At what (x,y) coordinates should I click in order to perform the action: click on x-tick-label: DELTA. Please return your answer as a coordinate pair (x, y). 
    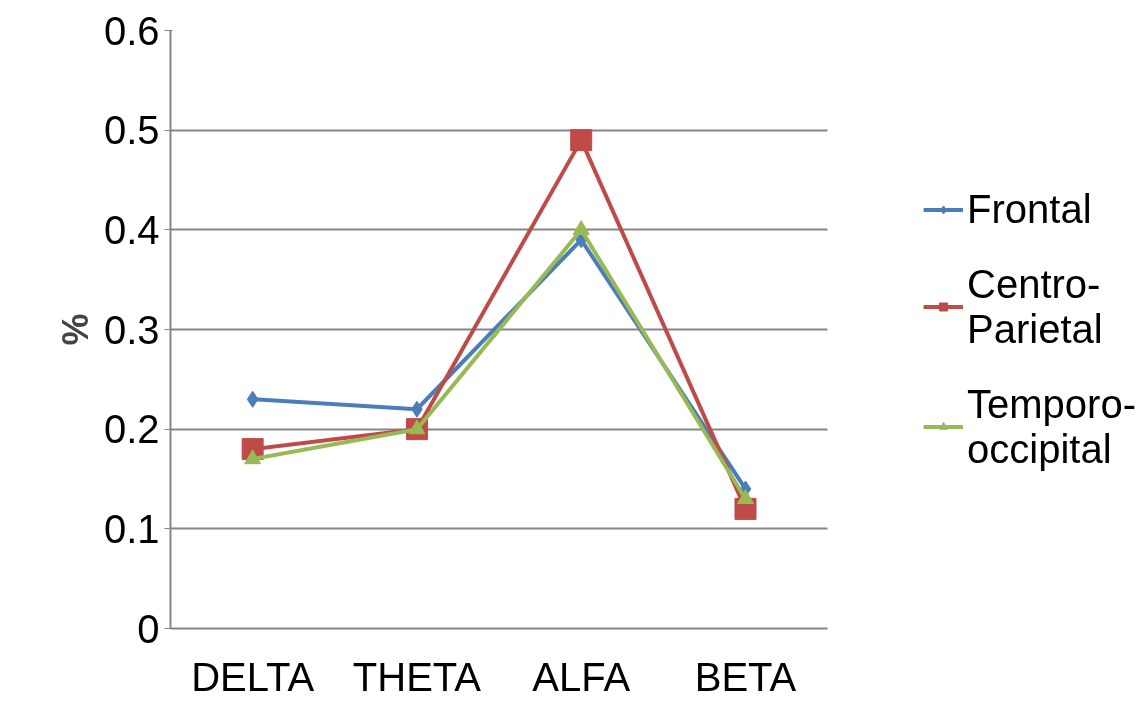
    Looking at the image, I should click on (253, 676).